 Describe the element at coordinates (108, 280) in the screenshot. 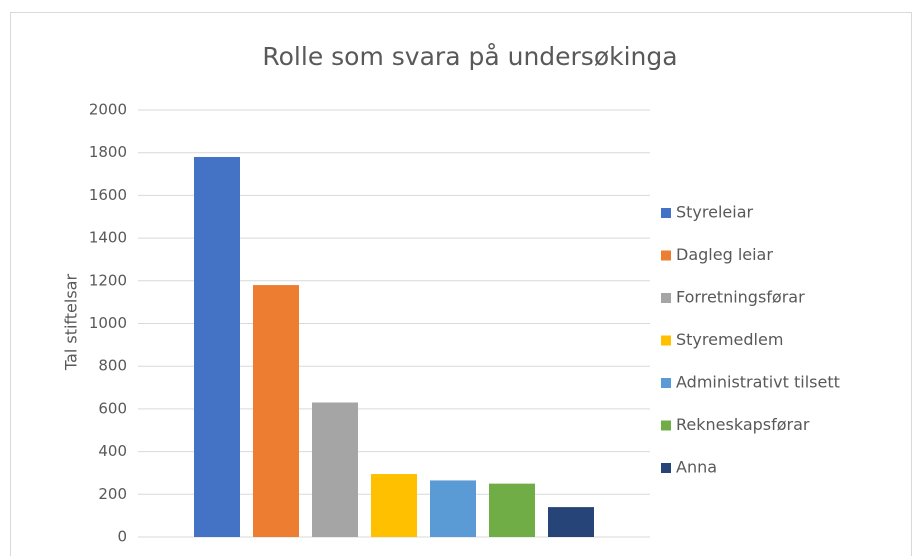

I see `y-tick-label: 1200` at that location.